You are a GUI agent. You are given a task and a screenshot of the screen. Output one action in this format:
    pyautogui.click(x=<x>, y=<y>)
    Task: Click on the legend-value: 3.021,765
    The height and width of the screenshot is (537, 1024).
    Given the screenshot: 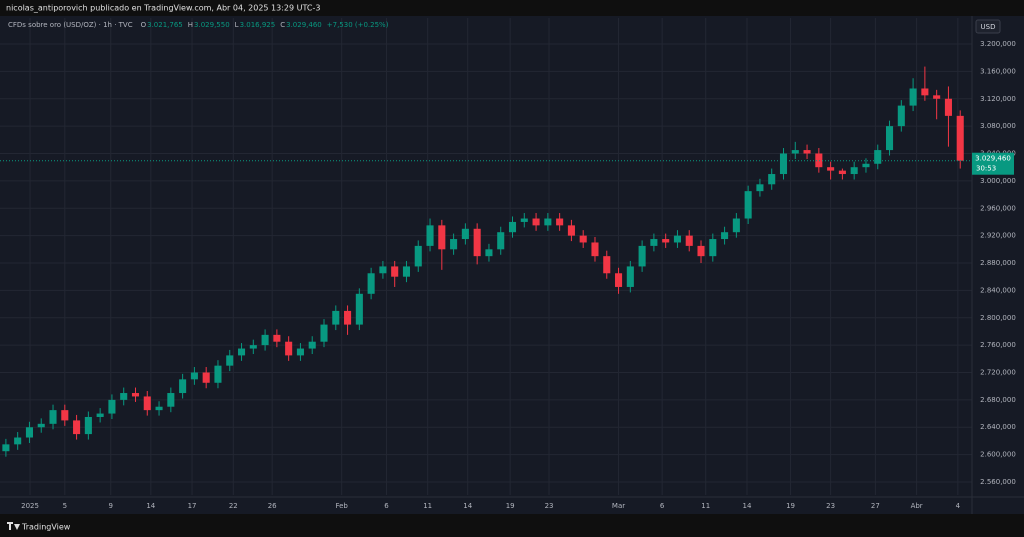 What is the action you would take?
    pyautogui.click(x=165, y=25)
    